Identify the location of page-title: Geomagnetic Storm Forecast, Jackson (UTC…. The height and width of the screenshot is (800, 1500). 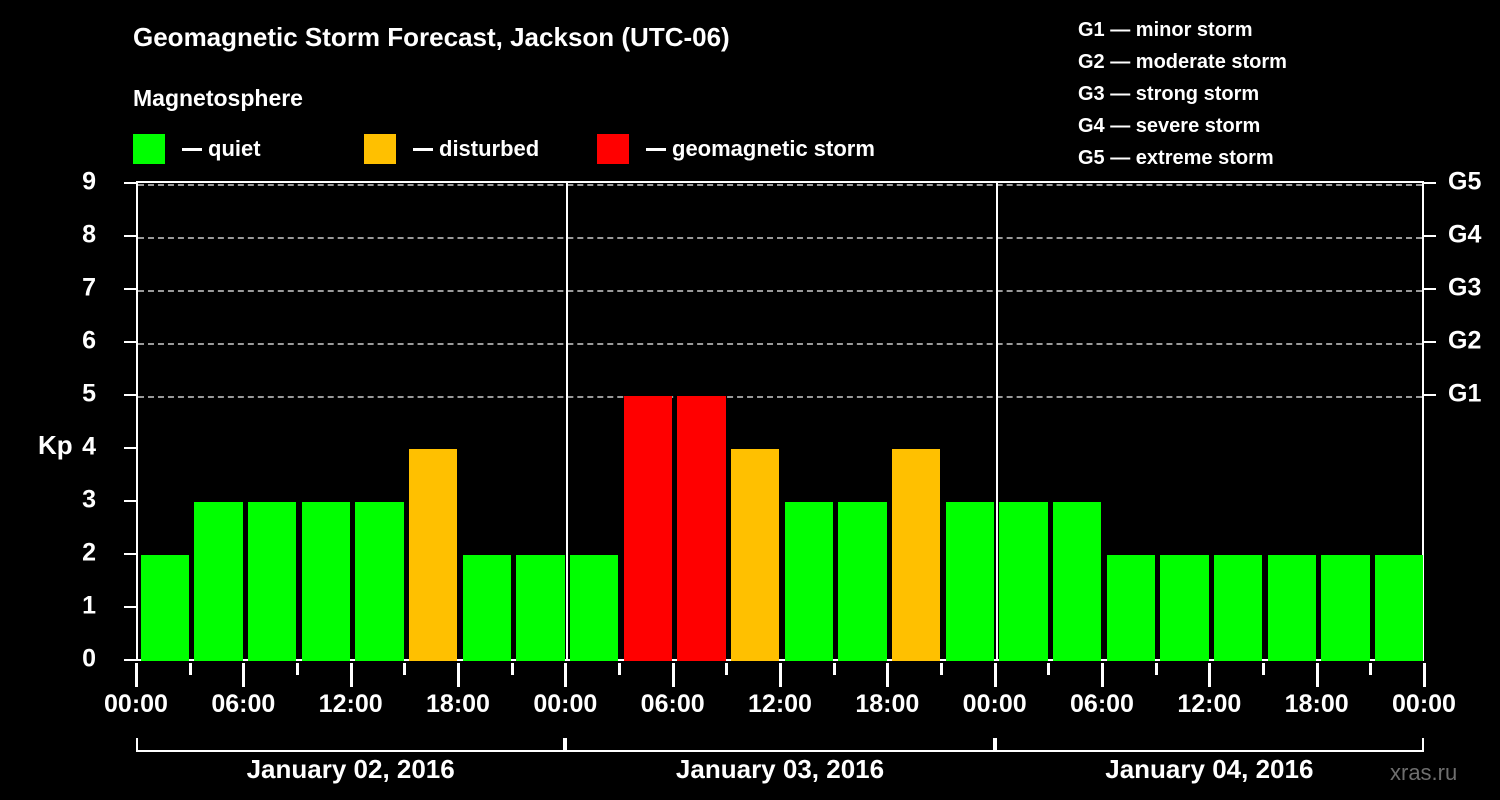
(431, 37).